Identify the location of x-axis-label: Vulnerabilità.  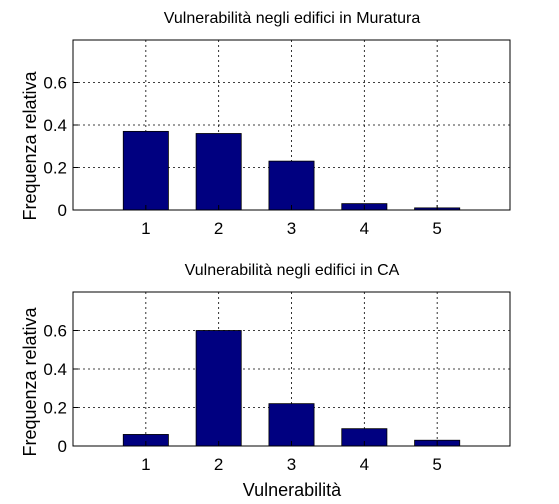
(292, 490).